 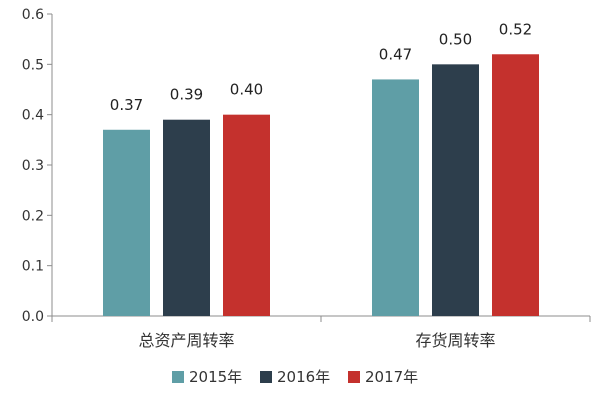 I want to click on legend-label: 2016年, so click(x=303, y=377).